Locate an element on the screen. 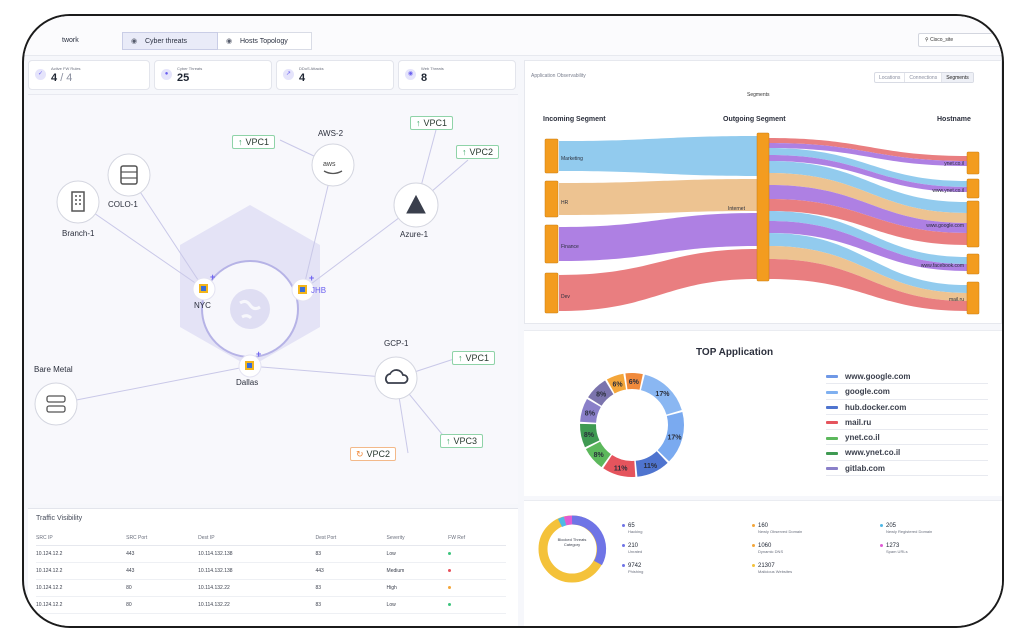 Image resolution: width=1024 pixels, height=633 pixels. incoming-segment-header: Incoming Segment is located at coordinates (574, 119).